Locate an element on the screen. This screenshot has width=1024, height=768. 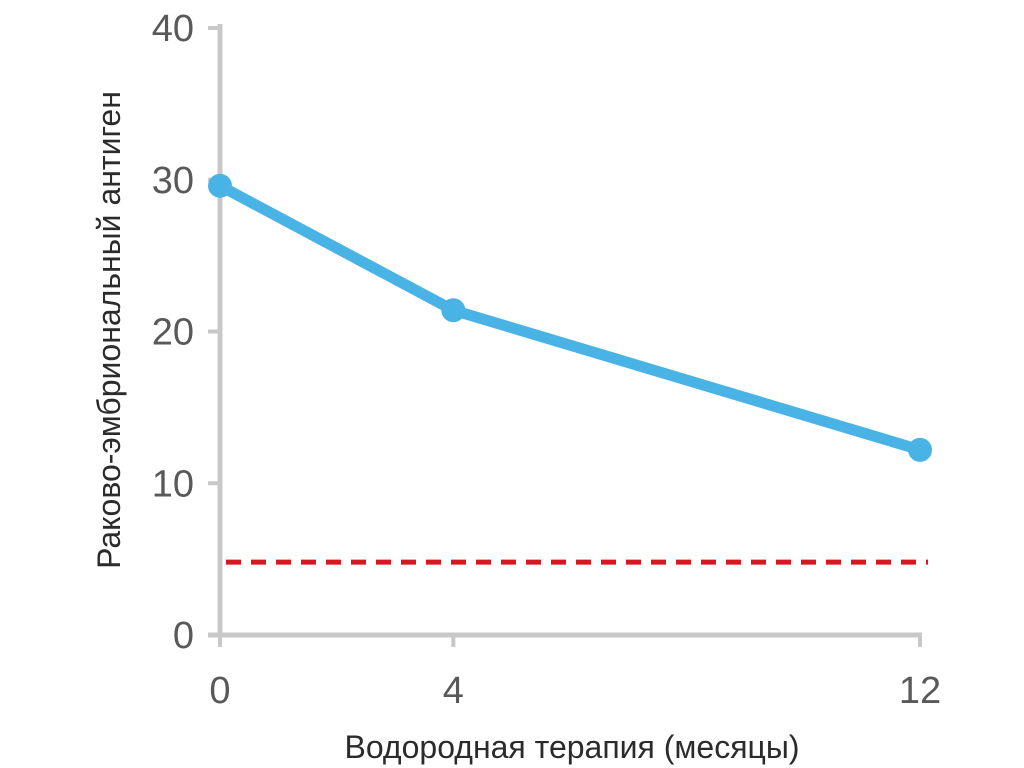
y-tick-label: 10 is located at coordinates (173, 484).